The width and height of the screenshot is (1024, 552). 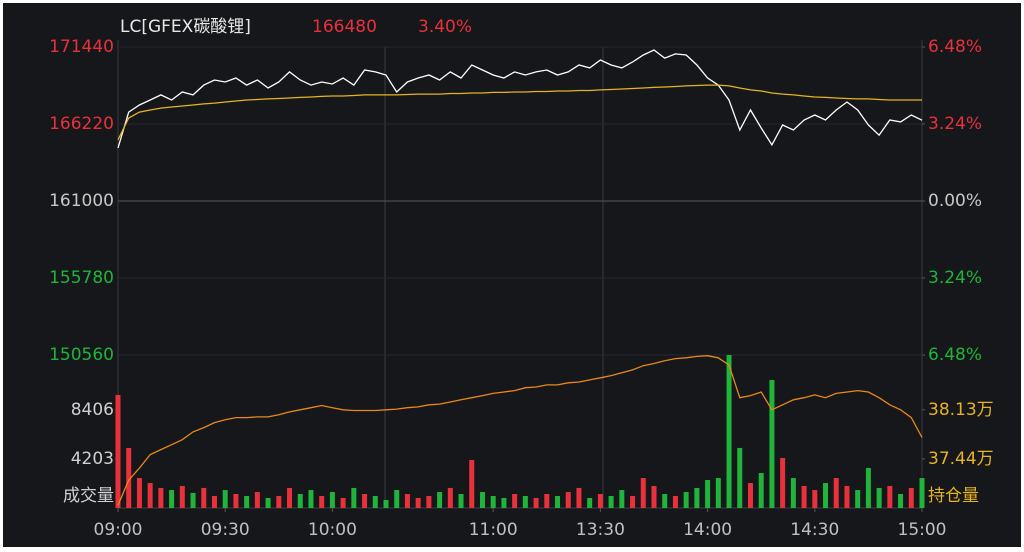 What do you see at coordinates (92, 459) in the screenshot?
I see `y-tick-label: 4203` at bounding box center [92, 459].